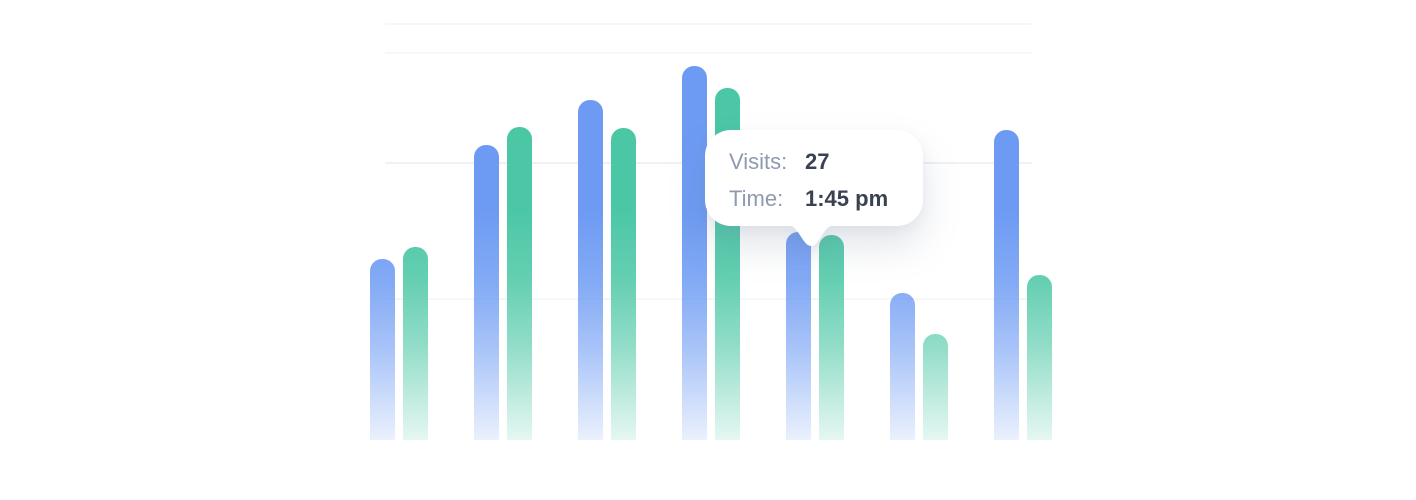 The image size is (1416, 500). I want to click on tooltip-pointer-icon, so click(811, 235).